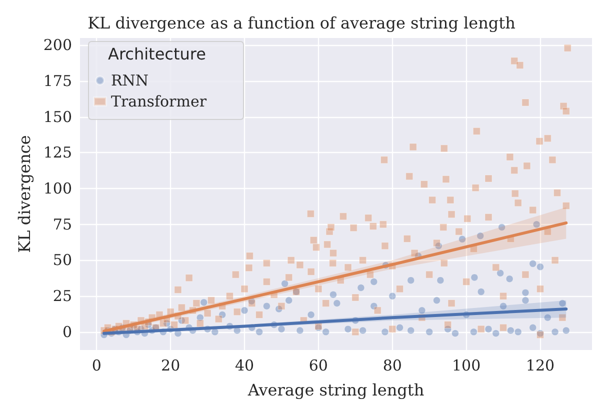 The image size is (603, 413). What do you see at coordinates (130, 81) in the screenshot?
I see `legend-label: RNN` at bounding box center [130, 81].